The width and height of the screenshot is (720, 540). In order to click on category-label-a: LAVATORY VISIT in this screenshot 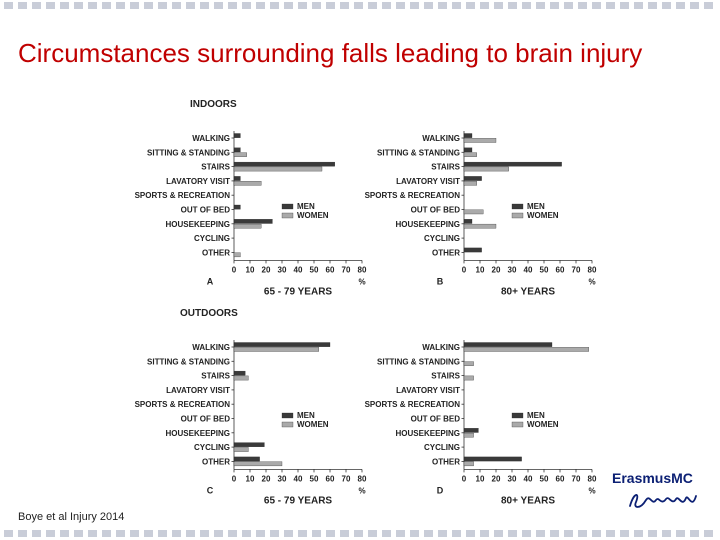, I will do `click(198, 181)`.